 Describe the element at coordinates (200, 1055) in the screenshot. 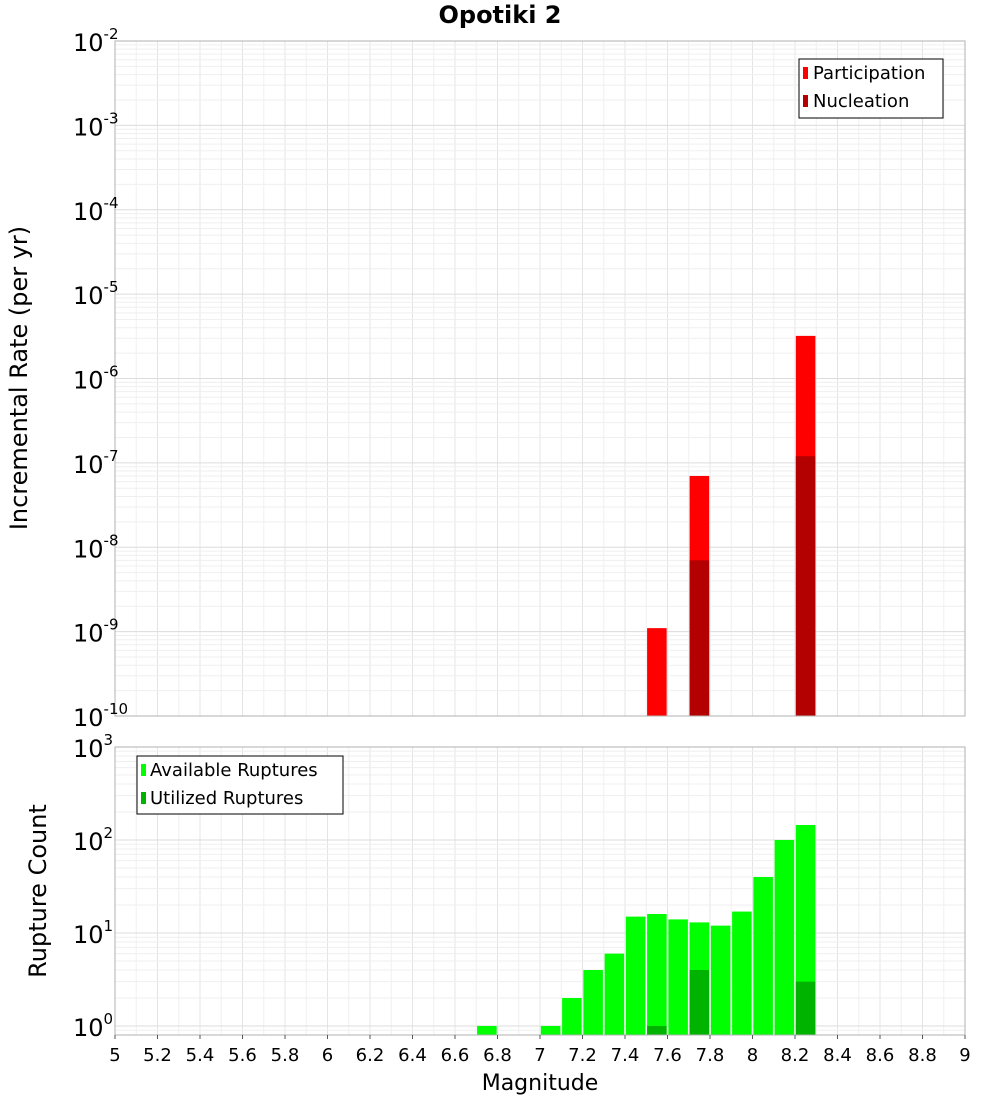

I see `x-tick-label: 5.4` at that location.